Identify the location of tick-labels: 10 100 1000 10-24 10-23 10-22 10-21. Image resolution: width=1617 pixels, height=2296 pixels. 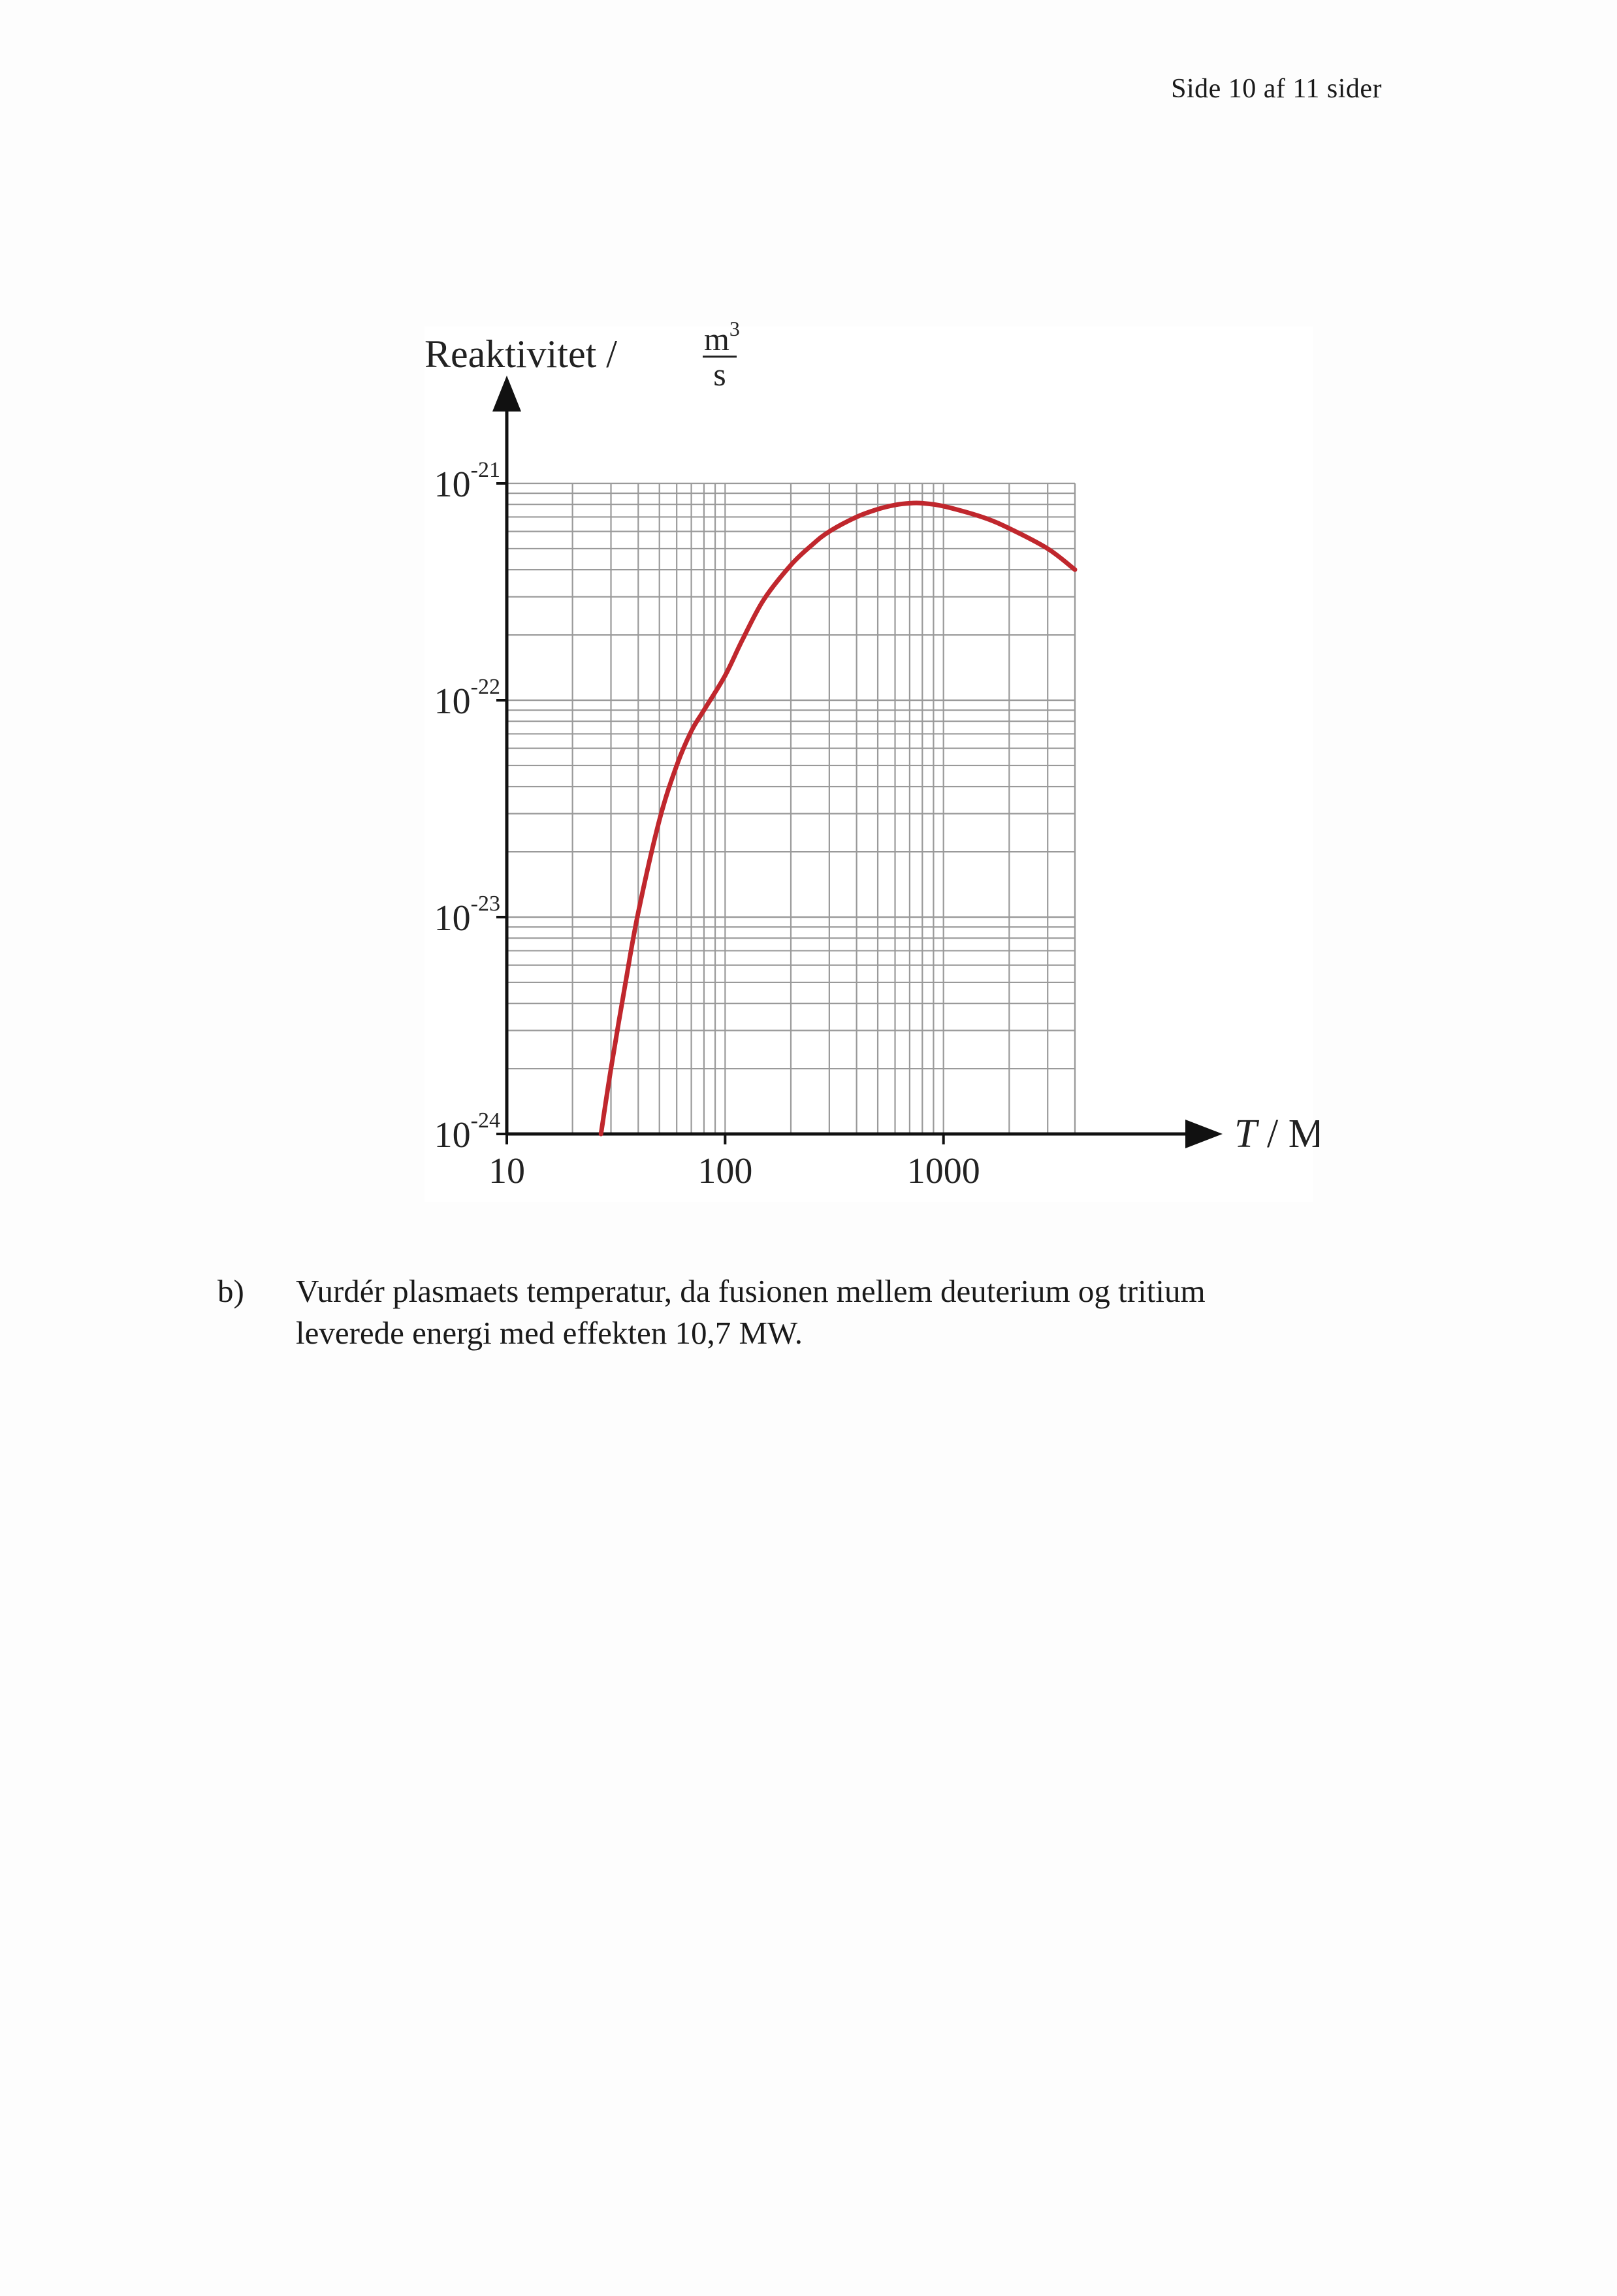
(707, 824).